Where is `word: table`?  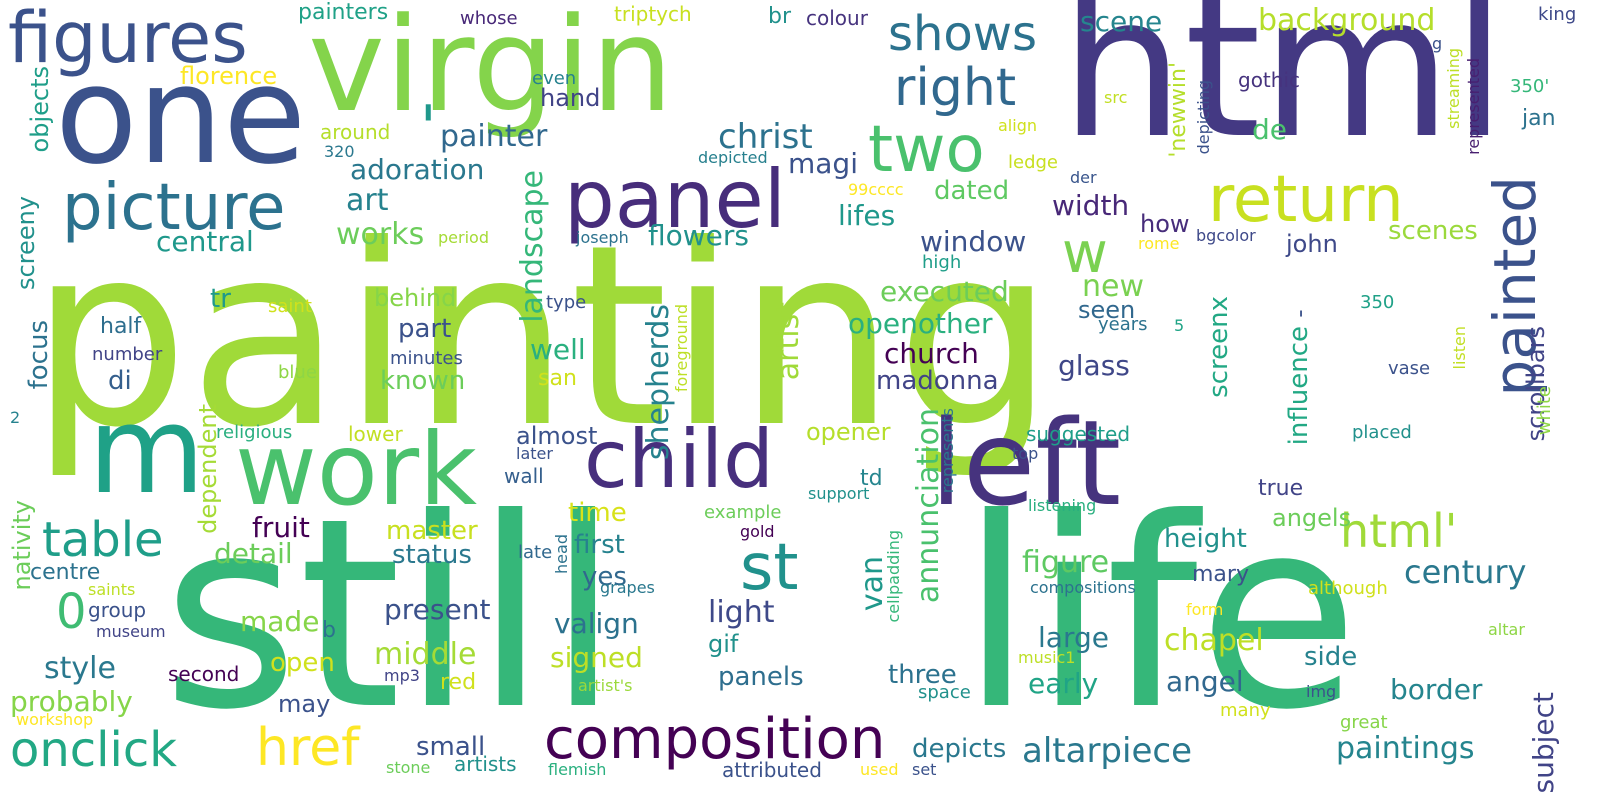 word: table is located at coordinates (103, 540).